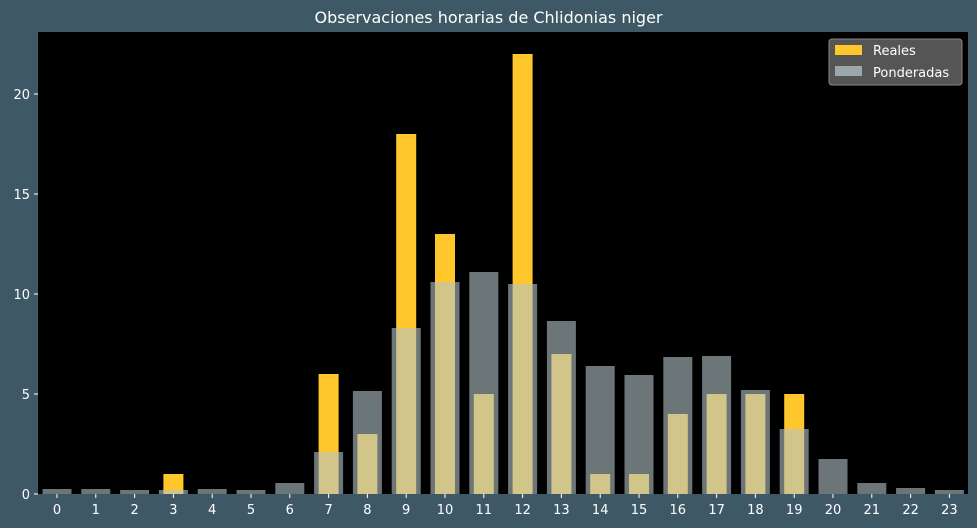 Image resolution: width=977 pixels, height=528 pixels. I want to click on x-tick-label: 19, so click(794, 510).